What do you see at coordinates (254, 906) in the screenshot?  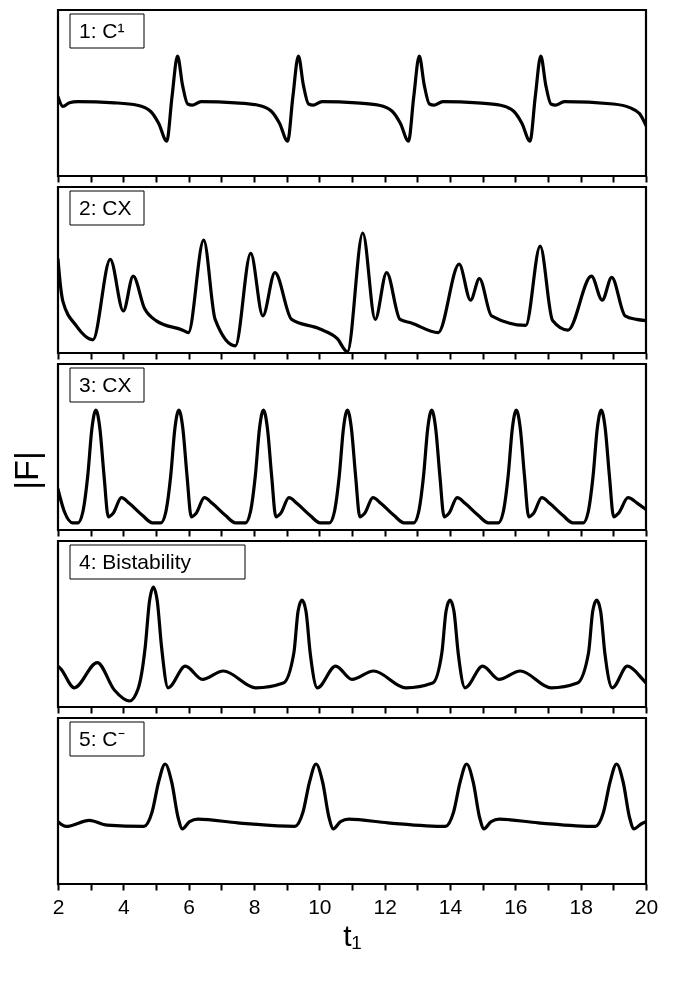 I see `x-tick-label: 8` at bounding box center [254, 906].